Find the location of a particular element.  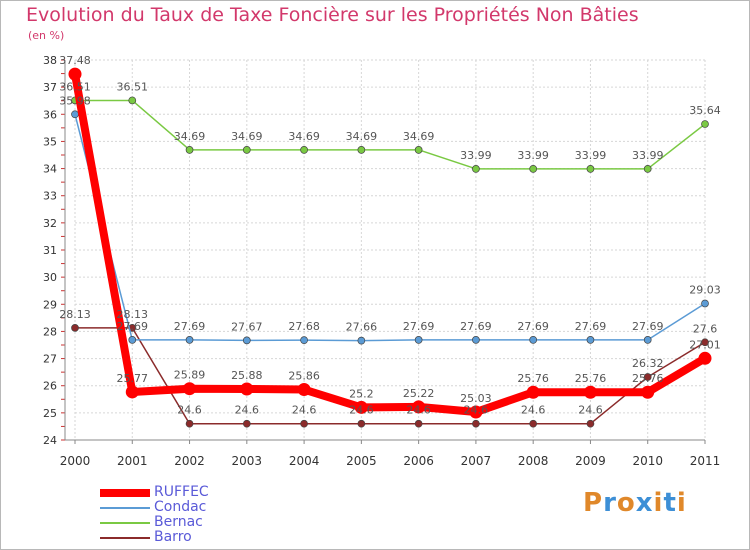

y-tick-label: 36 is located at coordinates (50, 114).